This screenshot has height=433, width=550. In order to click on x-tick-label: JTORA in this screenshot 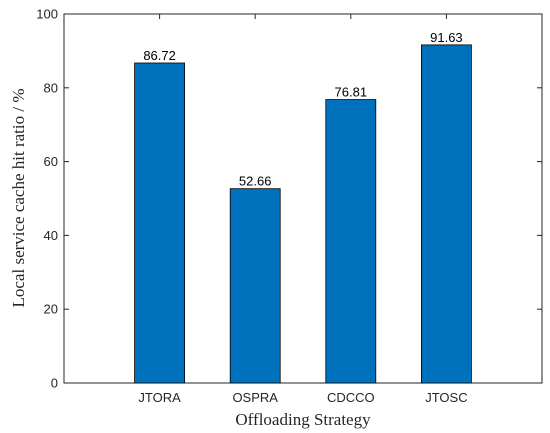, I will do `click(159, 397)`.